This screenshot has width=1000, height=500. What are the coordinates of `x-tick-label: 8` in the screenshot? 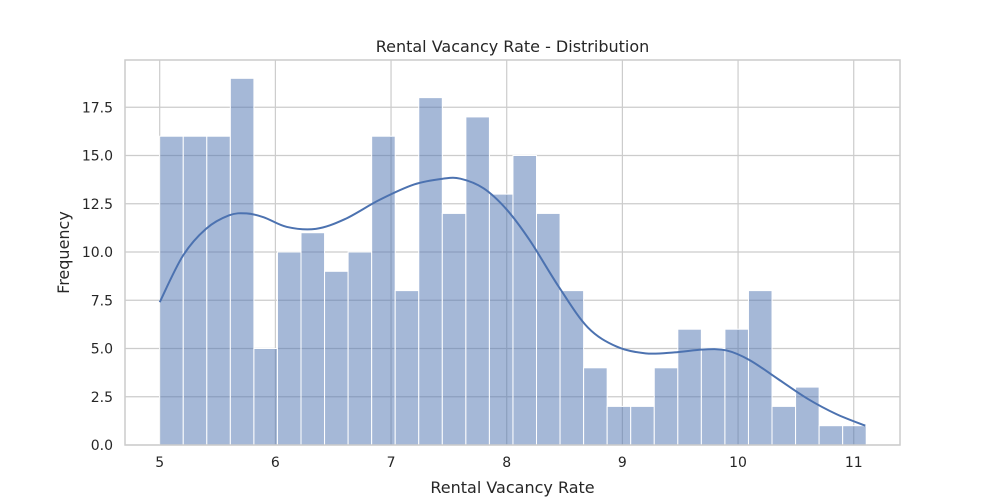 It's located at (506, 463).